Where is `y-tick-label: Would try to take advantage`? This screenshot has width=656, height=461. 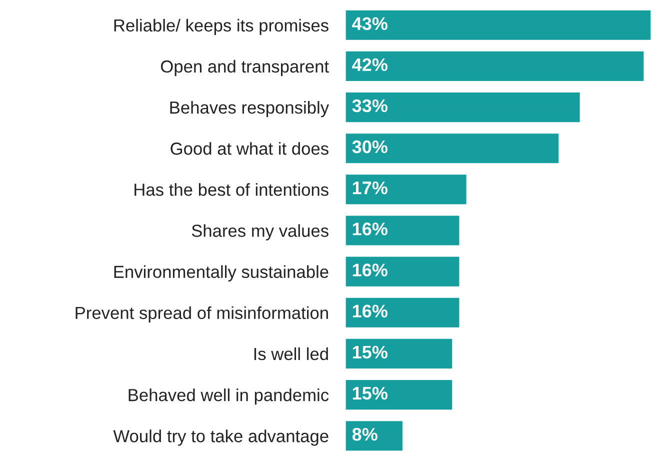
y-tick-label: Would try to take advantage is located at coordinates (220, 438).